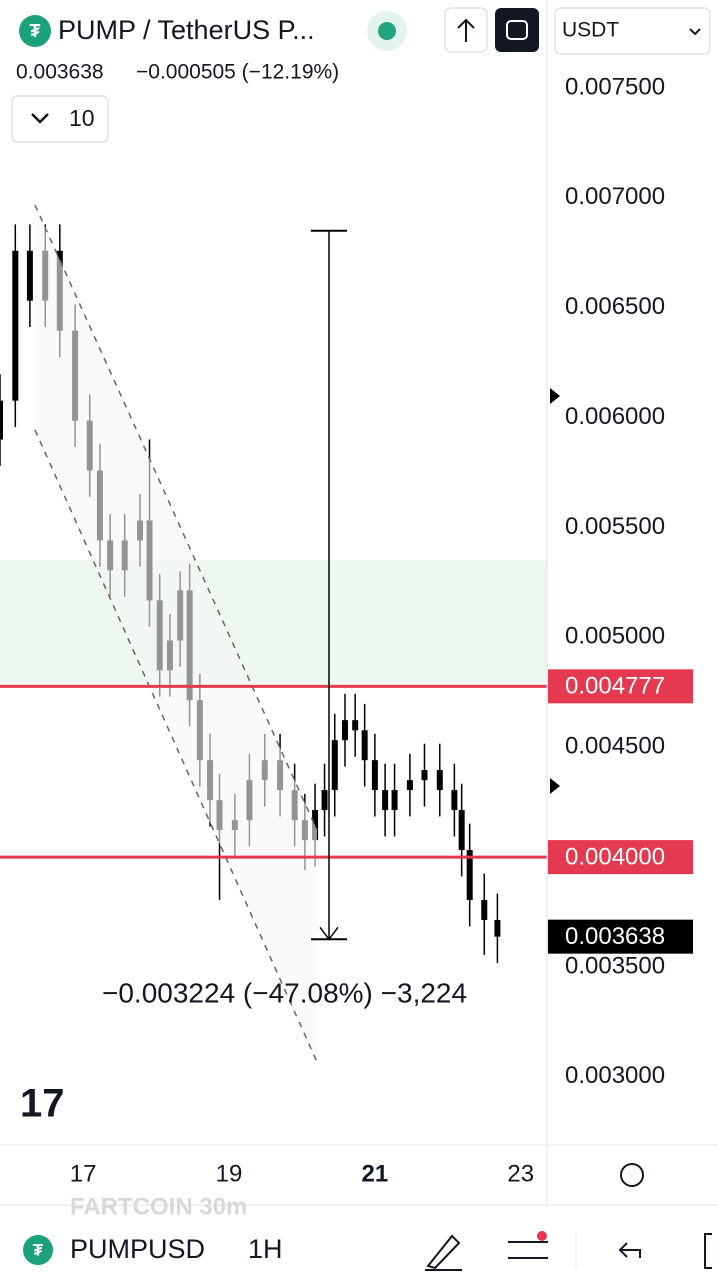 The height and width of the screenshot is (1280, 718). Describe the element at coordinates (542, 1236) in the screenshot. I see `notification-dot` at that location.